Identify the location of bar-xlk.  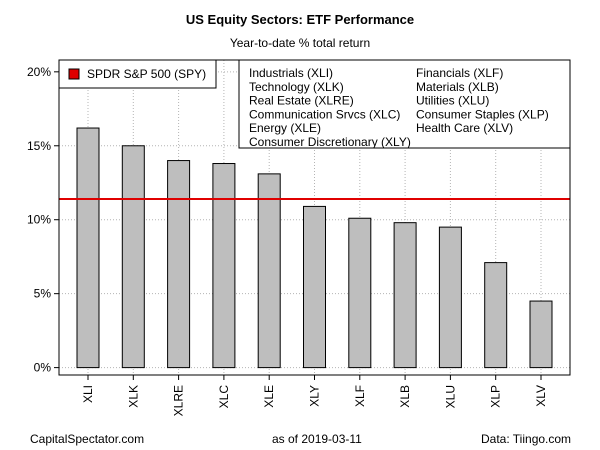
(133, 257).